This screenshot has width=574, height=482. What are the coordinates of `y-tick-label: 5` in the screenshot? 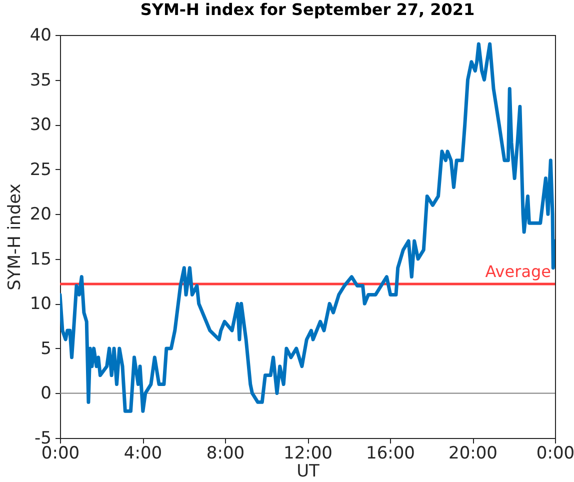 It's located at (46, 348).